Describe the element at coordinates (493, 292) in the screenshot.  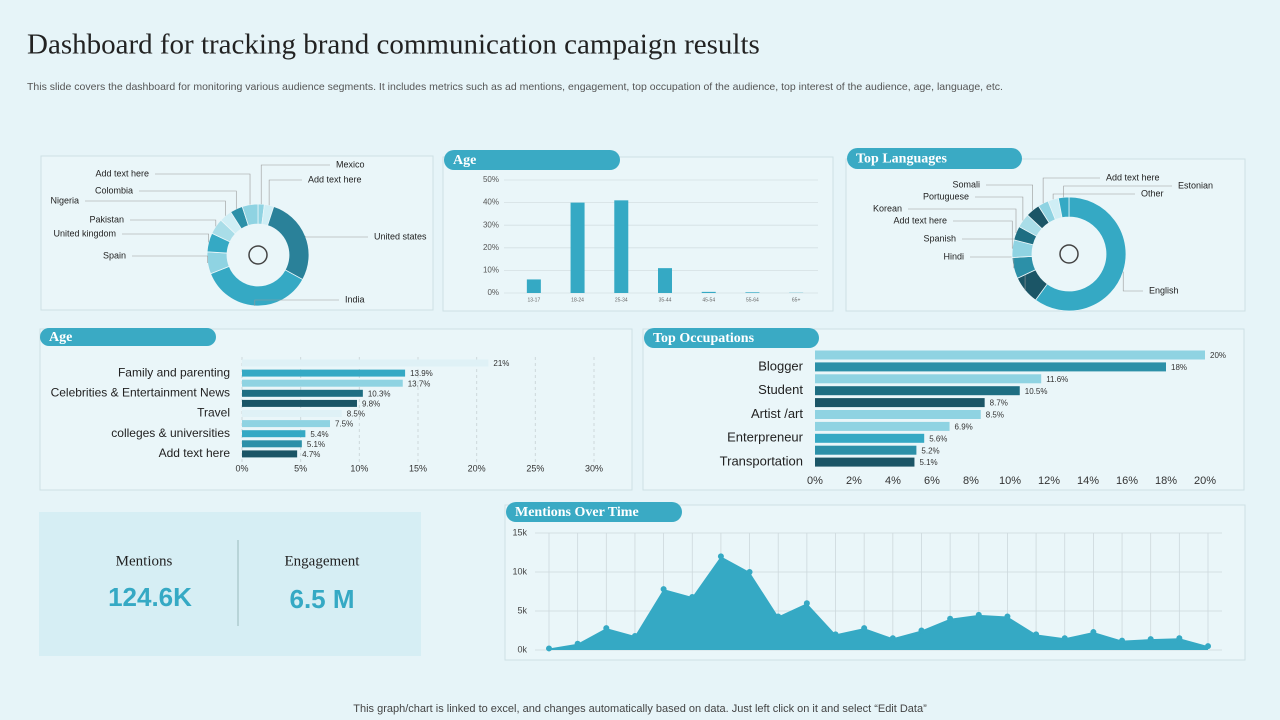
I see `y-tick-label: 0%` at that location.